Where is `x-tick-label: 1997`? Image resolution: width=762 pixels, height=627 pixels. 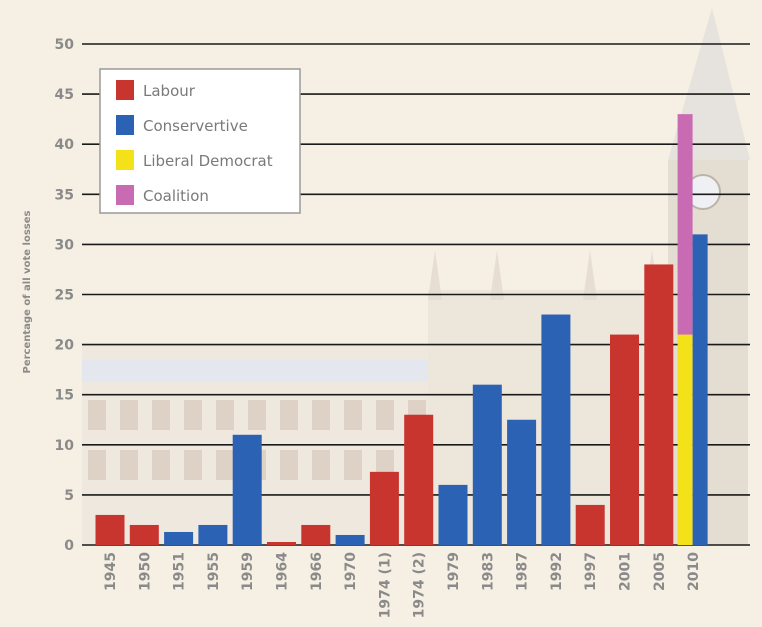 x-tick-label: 1997 is located at coordinates (591, 571).